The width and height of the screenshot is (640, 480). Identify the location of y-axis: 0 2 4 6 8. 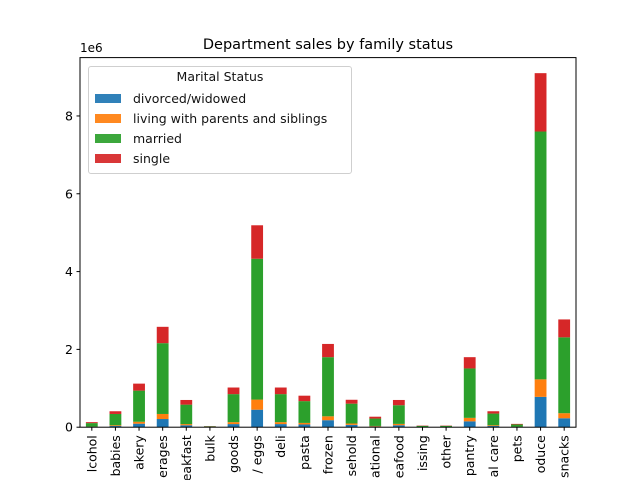
(72, 271).